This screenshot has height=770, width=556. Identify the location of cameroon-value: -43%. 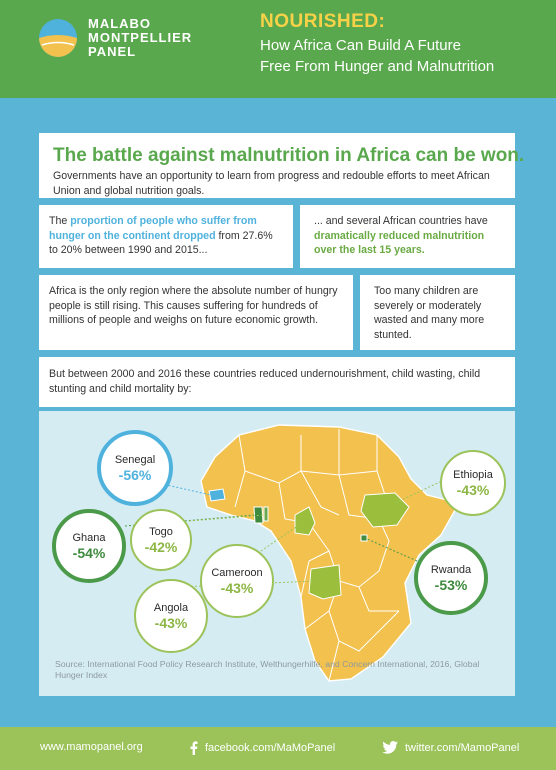
(237, 587).